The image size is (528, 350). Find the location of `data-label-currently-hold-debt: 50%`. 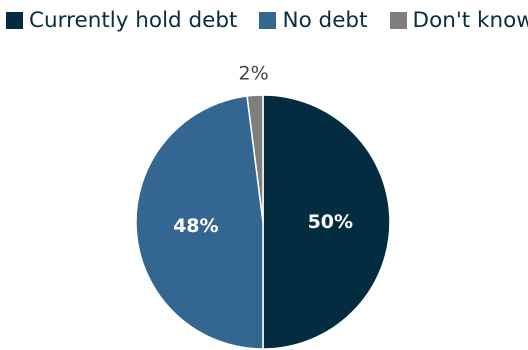

data-label-currently-hold-debt: 50% is located at coordinates (330, 222).